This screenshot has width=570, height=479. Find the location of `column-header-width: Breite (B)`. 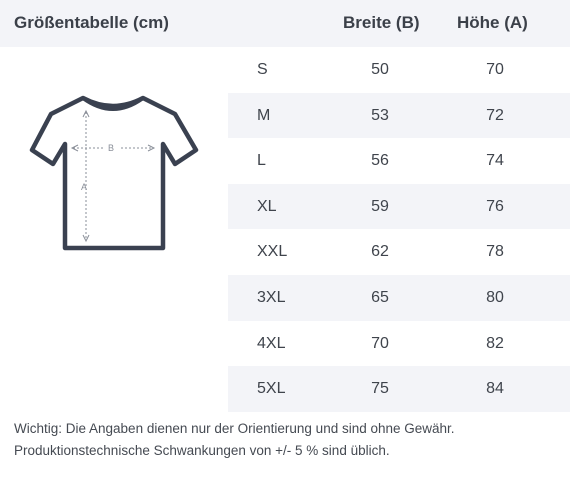

column-header-width: Breite (B) is located at coordinates (381, 22).